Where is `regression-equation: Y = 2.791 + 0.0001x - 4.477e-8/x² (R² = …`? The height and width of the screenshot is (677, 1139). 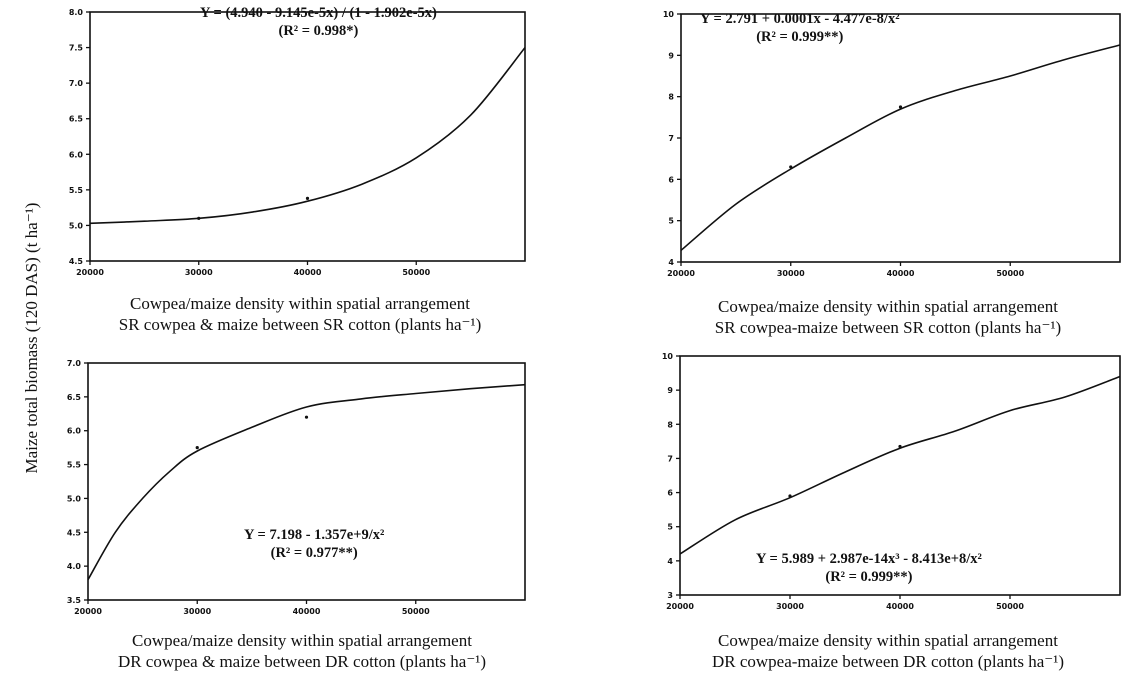
regression-equation: Y = 2.791 + 0.0001x - 4.477e-8/x² (R² = … is located at coordinates (800, 28).